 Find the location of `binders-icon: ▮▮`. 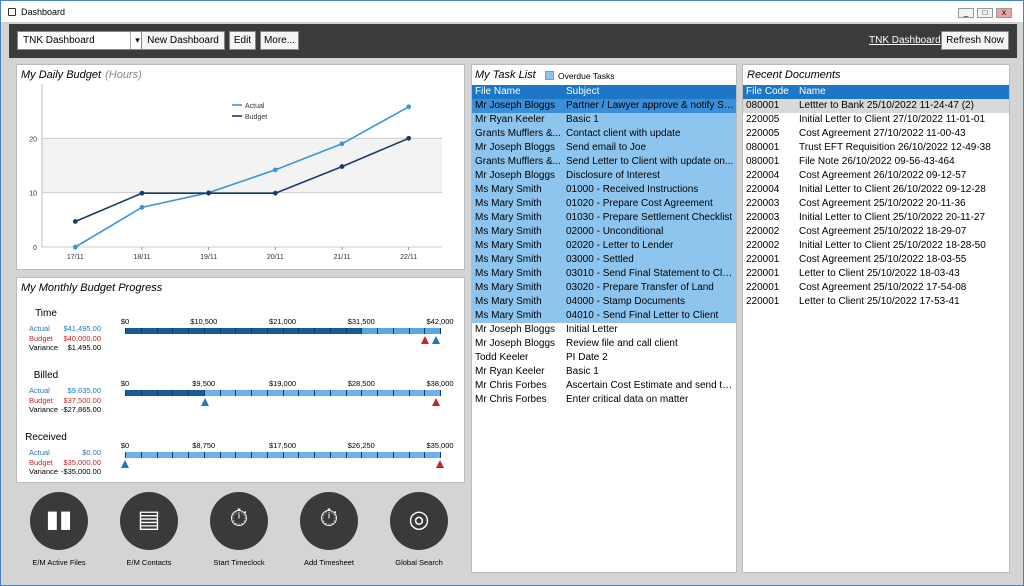

binders-icon: ▮▮ is located at coordinates (59, 521).